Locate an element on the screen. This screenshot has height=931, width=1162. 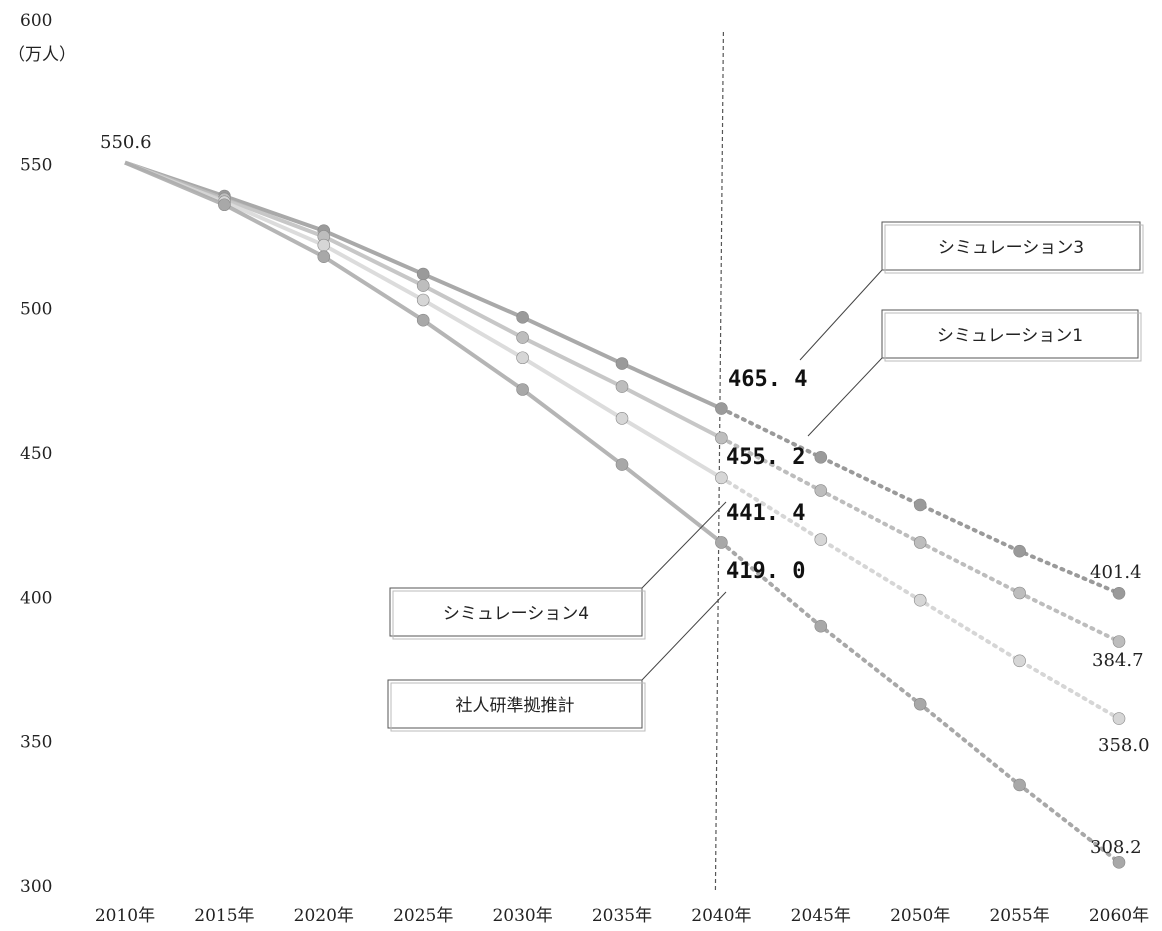
x-tick-label: 2010年 is located at coordinates (125, 916).